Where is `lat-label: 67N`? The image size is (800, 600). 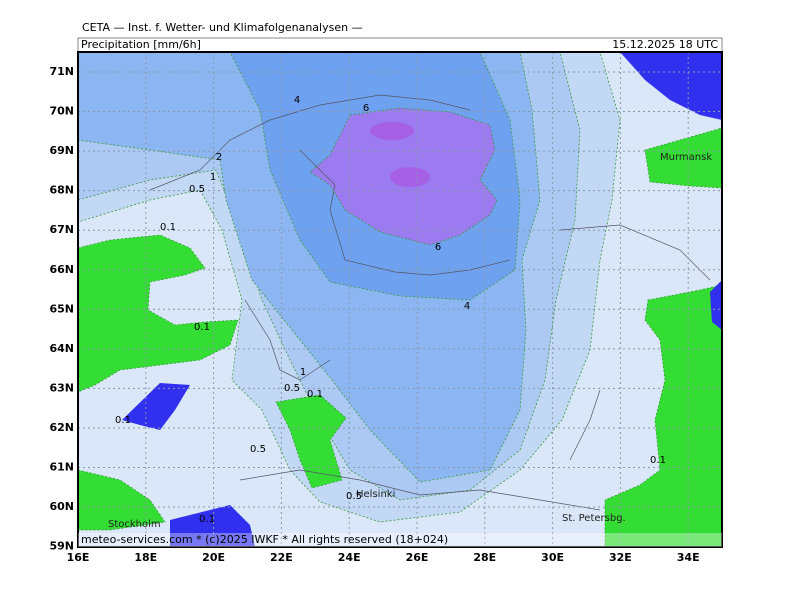 lat-label: 67N is located at coordinates (61, 229).